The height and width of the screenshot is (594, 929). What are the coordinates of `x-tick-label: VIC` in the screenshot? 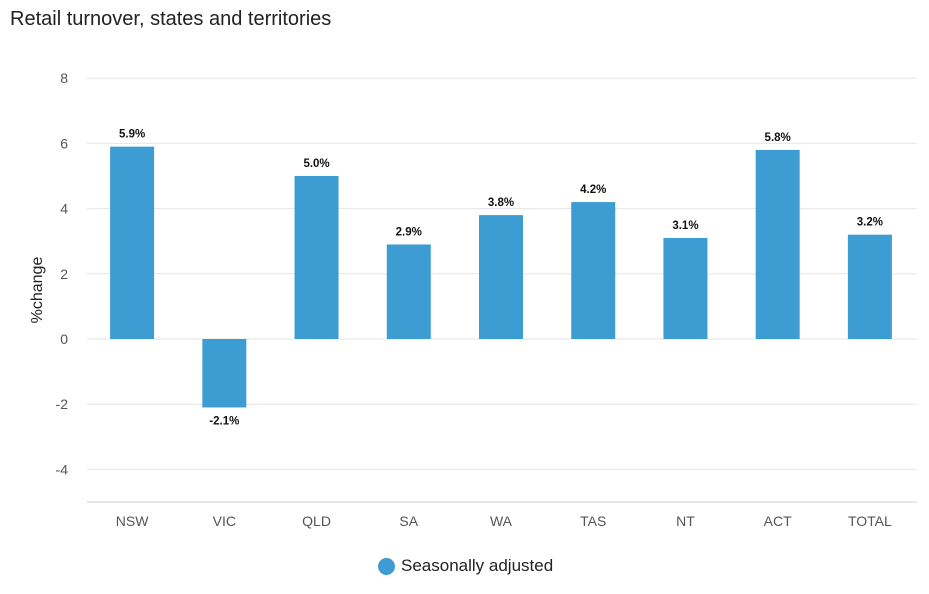 It's located at (224, 521).